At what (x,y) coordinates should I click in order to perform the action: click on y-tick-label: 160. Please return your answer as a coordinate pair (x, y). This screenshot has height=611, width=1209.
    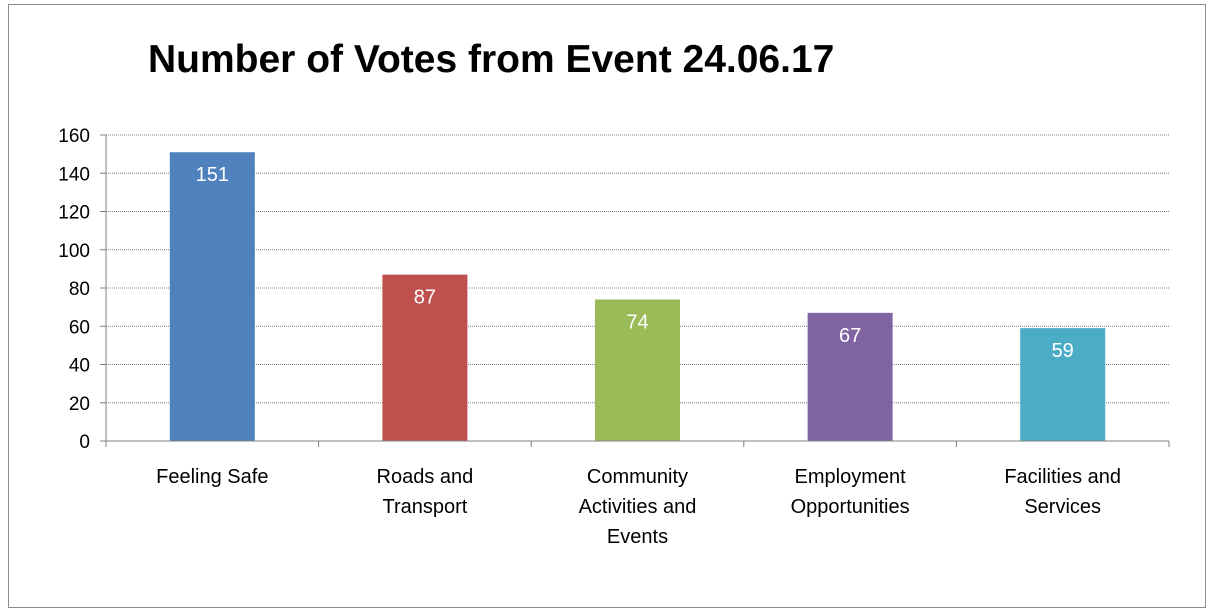
    Looking at the image, I should click on (74, 136).